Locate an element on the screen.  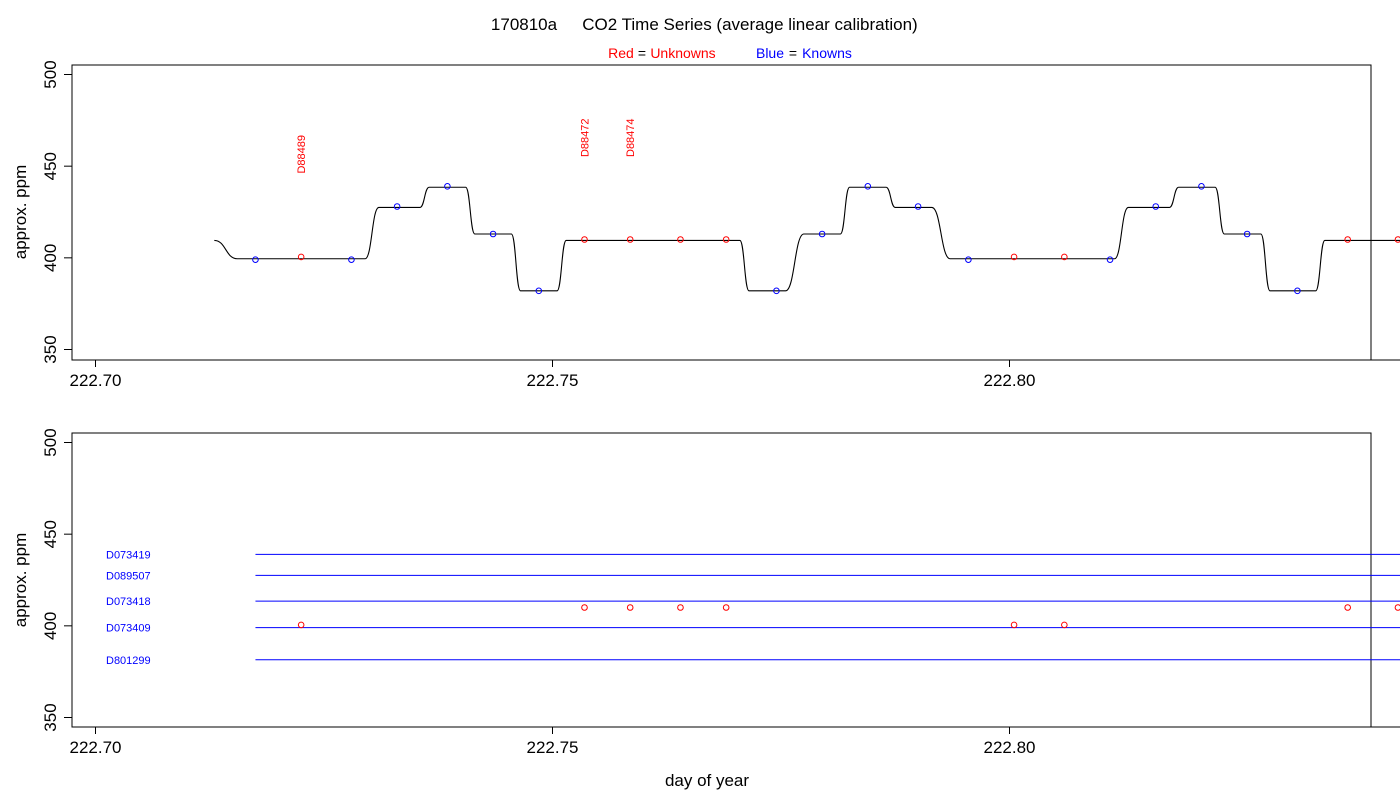
chart-title-id: 170810a is located at coordinates (524, 24).